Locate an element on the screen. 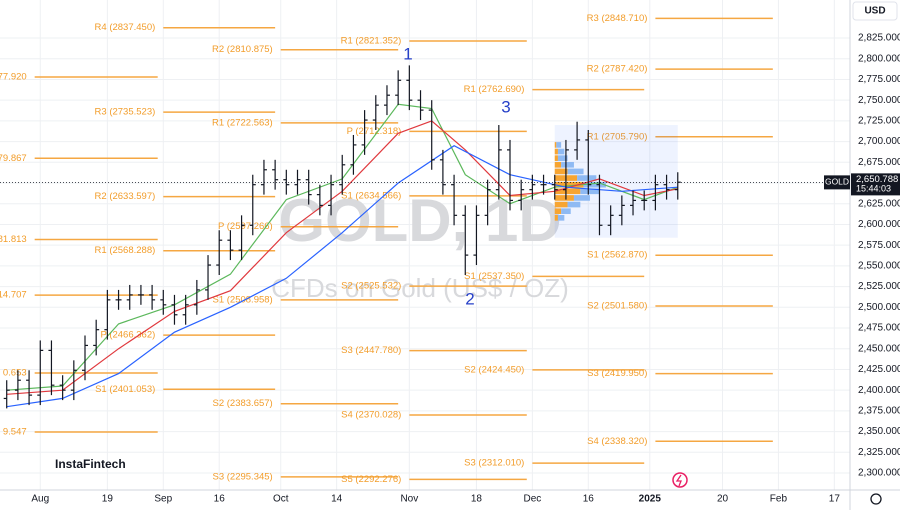 This screenshot has width=900, height=510. x-tick-label: 18 is located at coordinates (477, 499).